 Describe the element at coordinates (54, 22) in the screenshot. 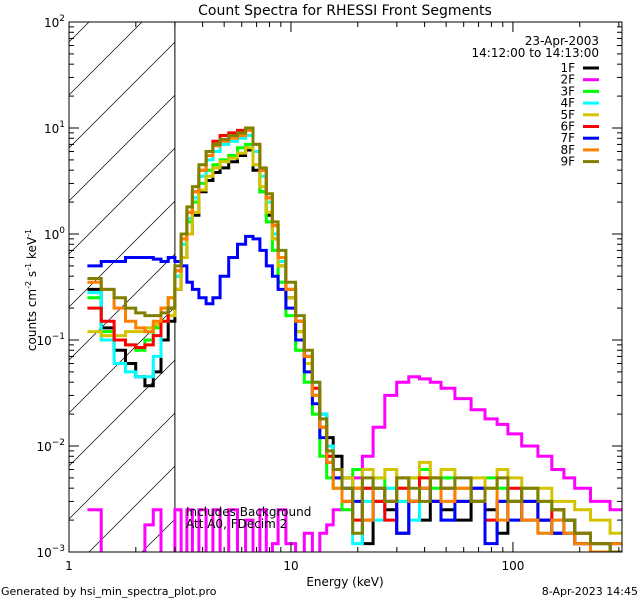

I see `y-tick-label: 10²` at that location.